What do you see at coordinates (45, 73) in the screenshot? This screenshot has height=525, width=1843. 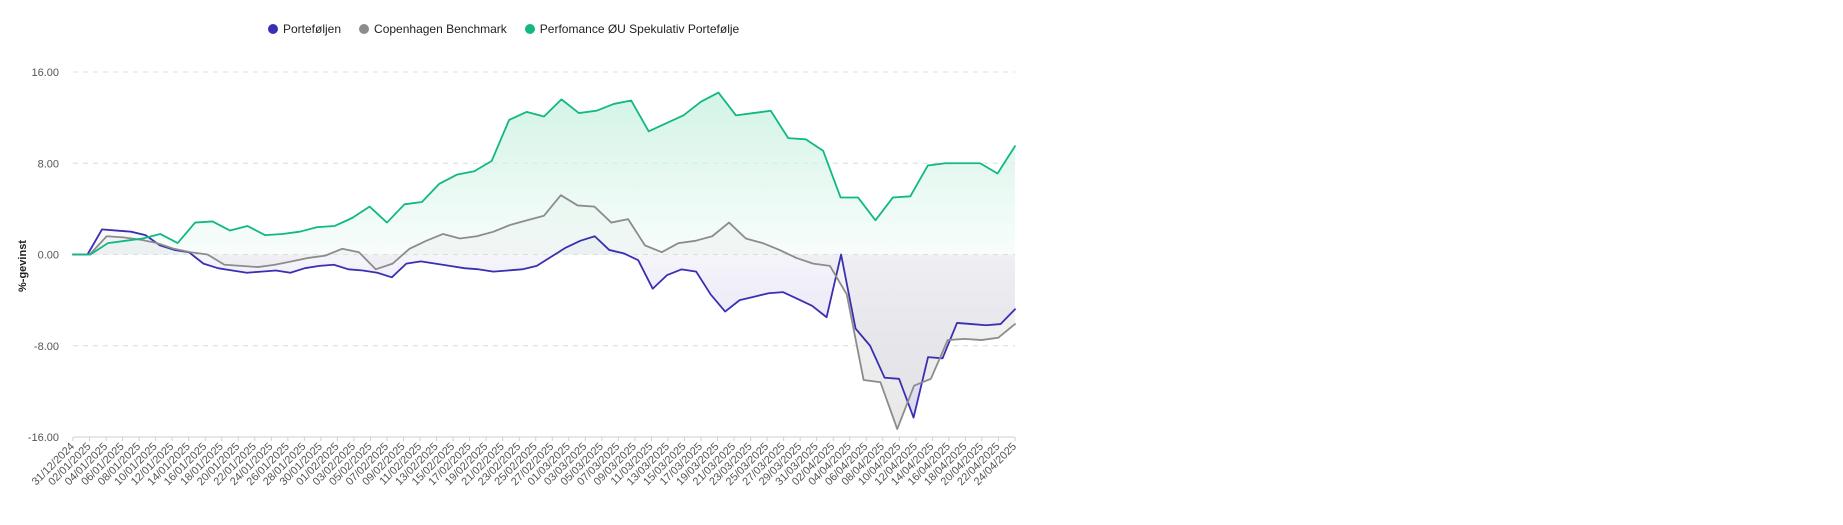 I see `y-tick-label: 16.00` at bounding box center [45, 73].